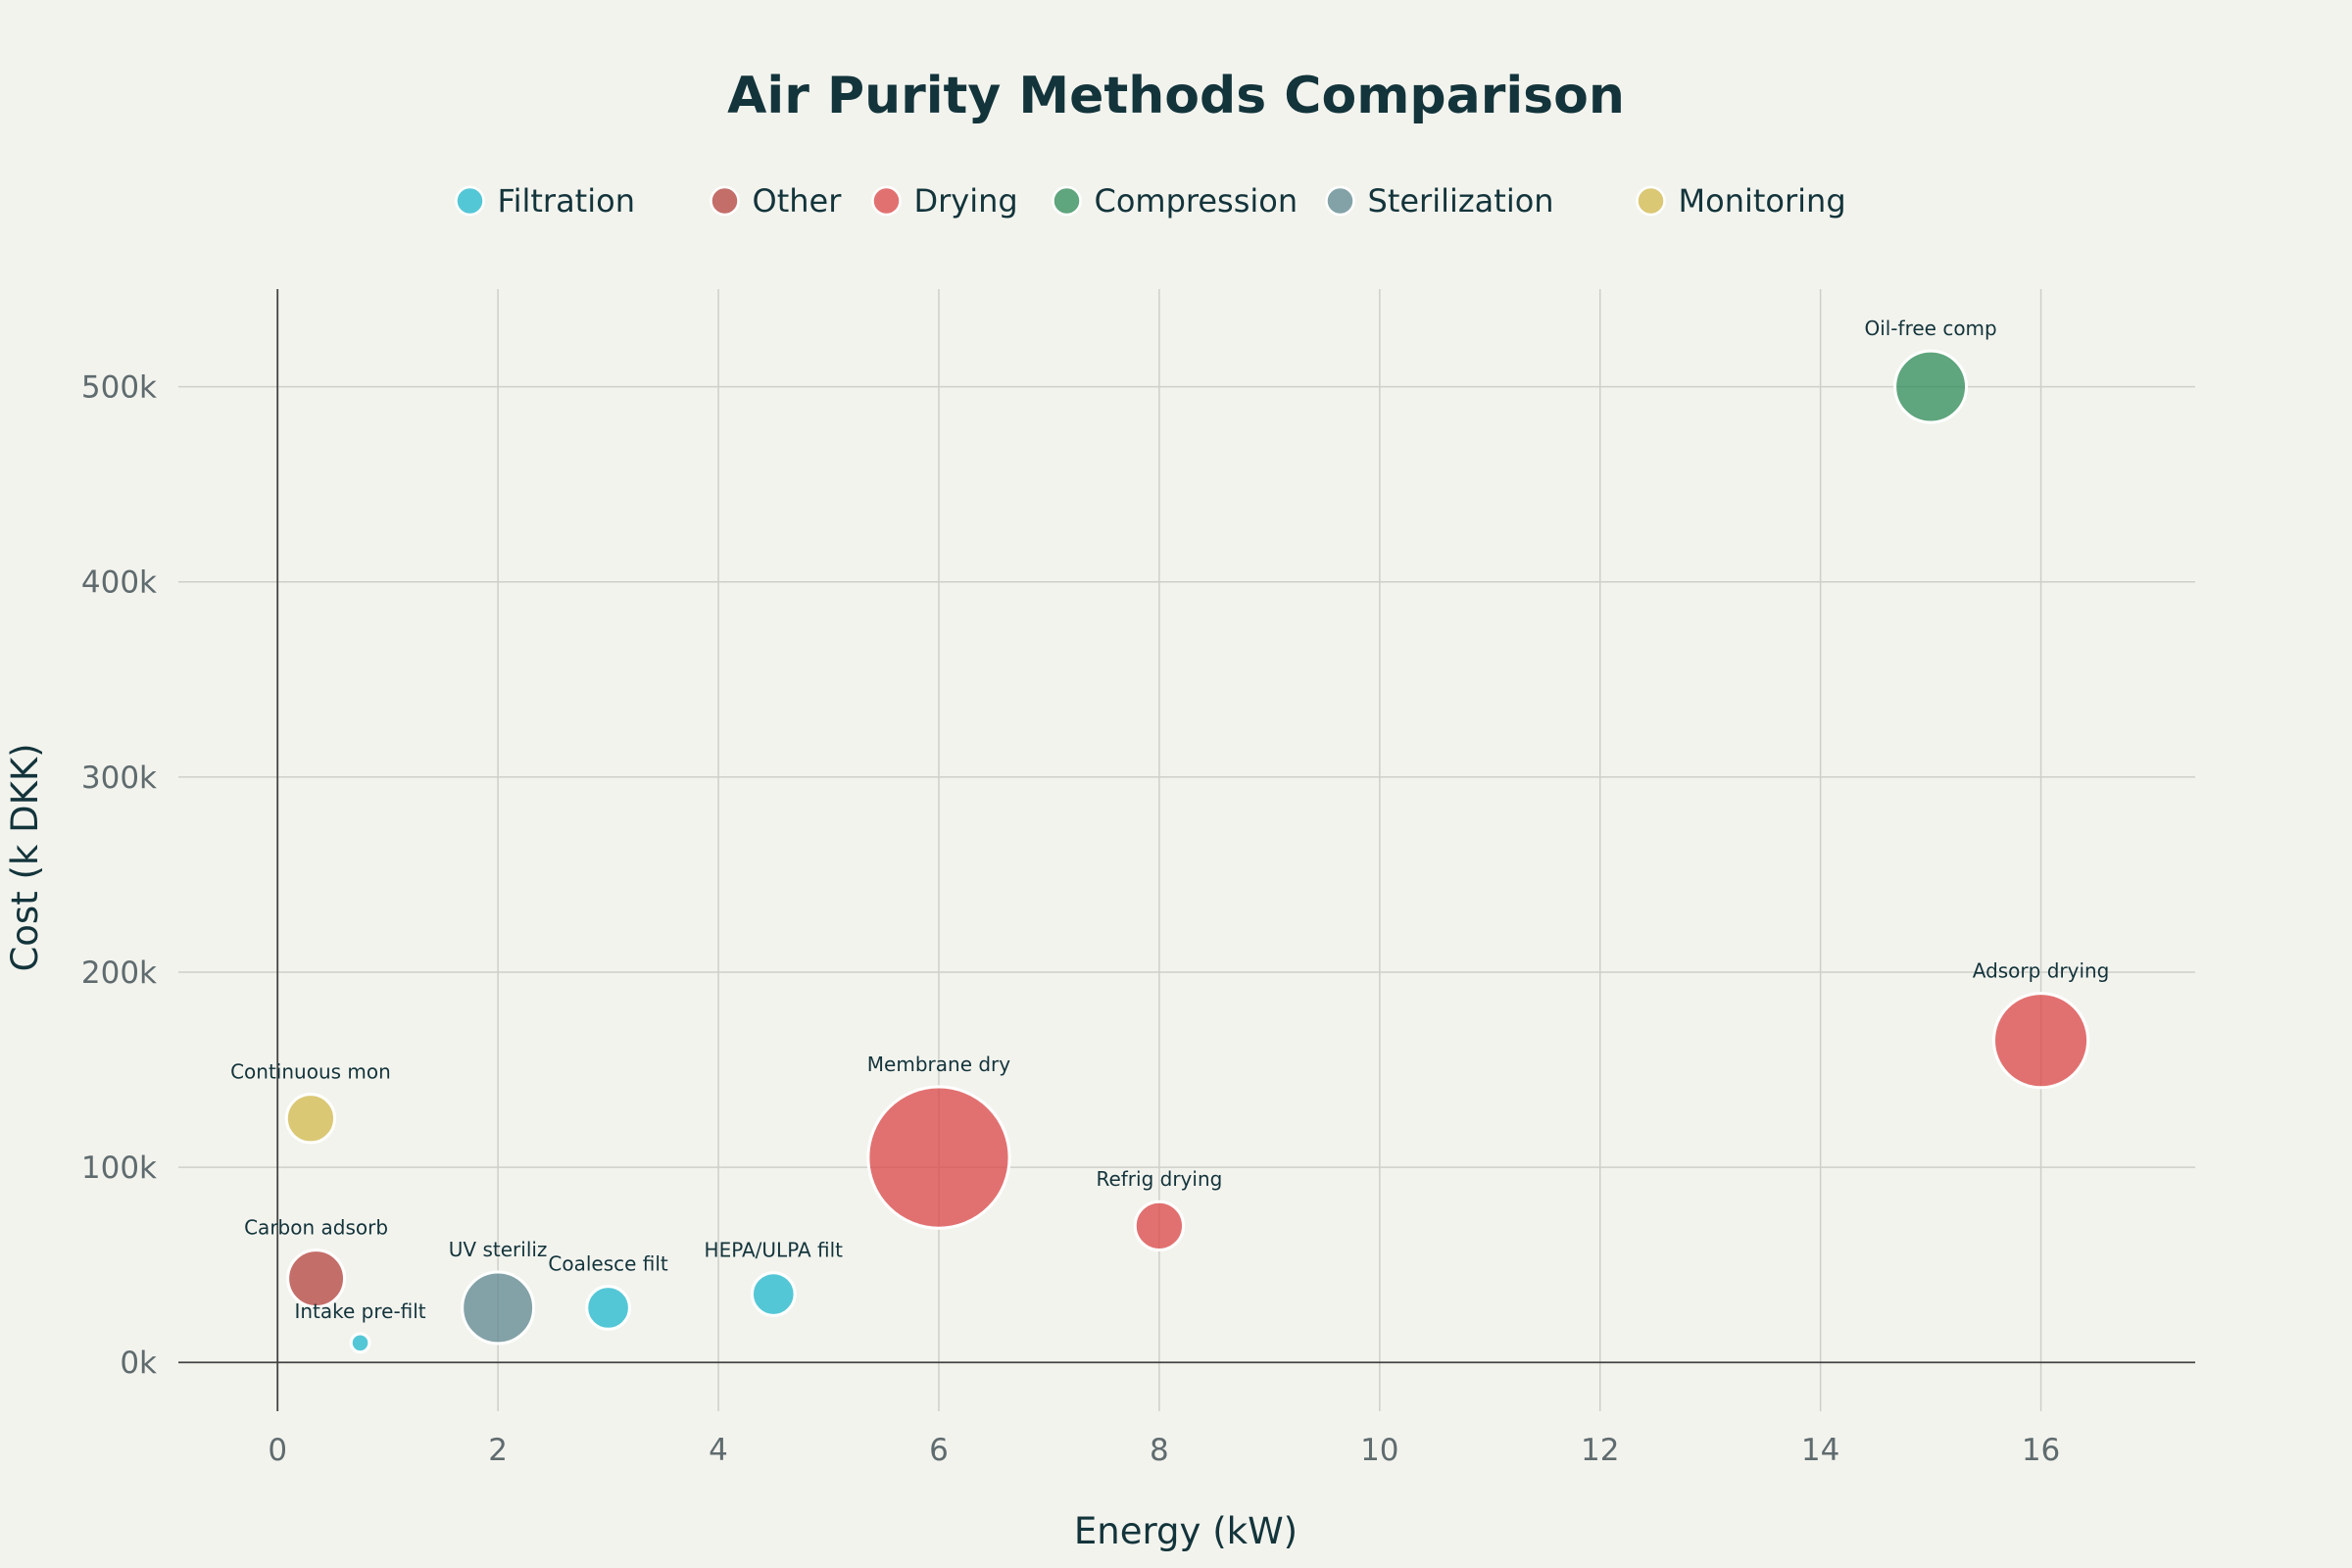 This screenshot has height=1568, width=2352. I want to click on y-tick-label: 0k, so click(138, 1363).